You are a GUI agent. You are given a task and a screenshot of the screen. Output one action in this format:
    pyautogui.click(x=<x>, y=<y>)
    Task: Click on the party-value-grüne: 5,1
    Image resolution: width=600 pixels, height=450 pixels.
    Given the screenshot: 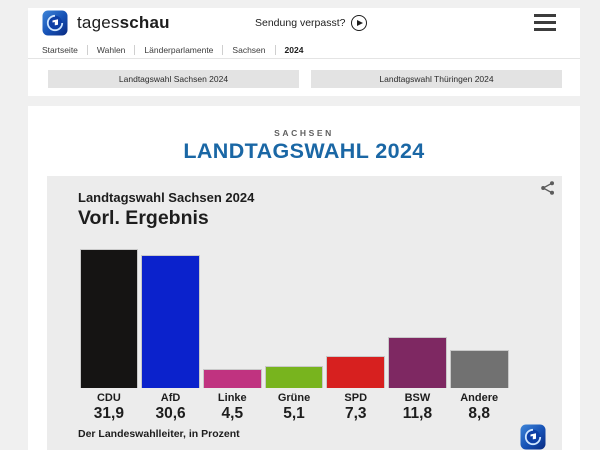 What is the action you would take?
    pyautogui.click(x=294, y=413)
    